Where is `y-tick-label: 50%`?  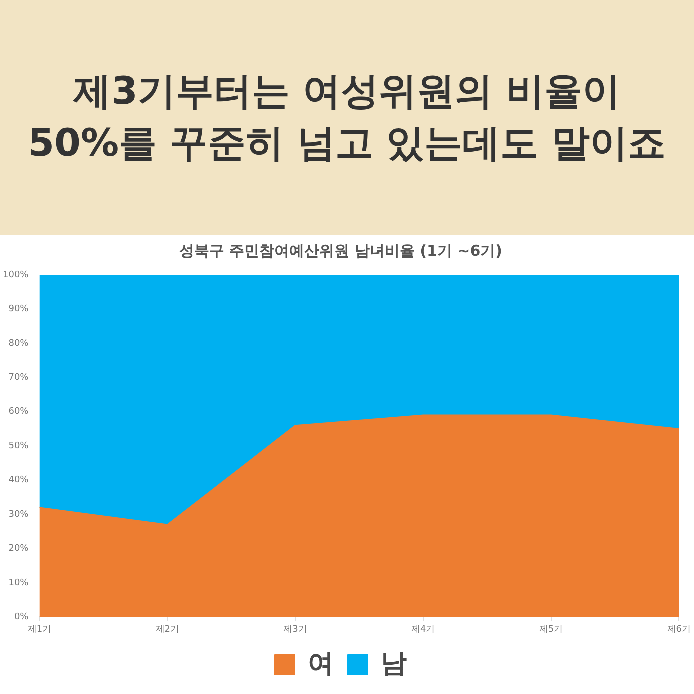 y-tick-label: 50% is located at coordinates (19, 446).